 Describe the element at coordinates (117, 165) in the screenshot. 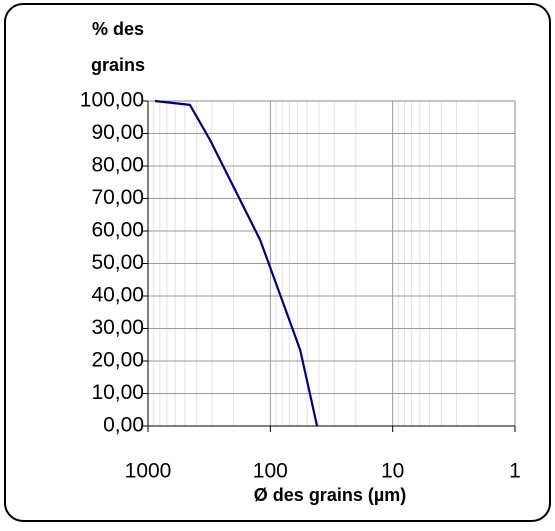

I see `y-tick-label: 80,00` at that location.